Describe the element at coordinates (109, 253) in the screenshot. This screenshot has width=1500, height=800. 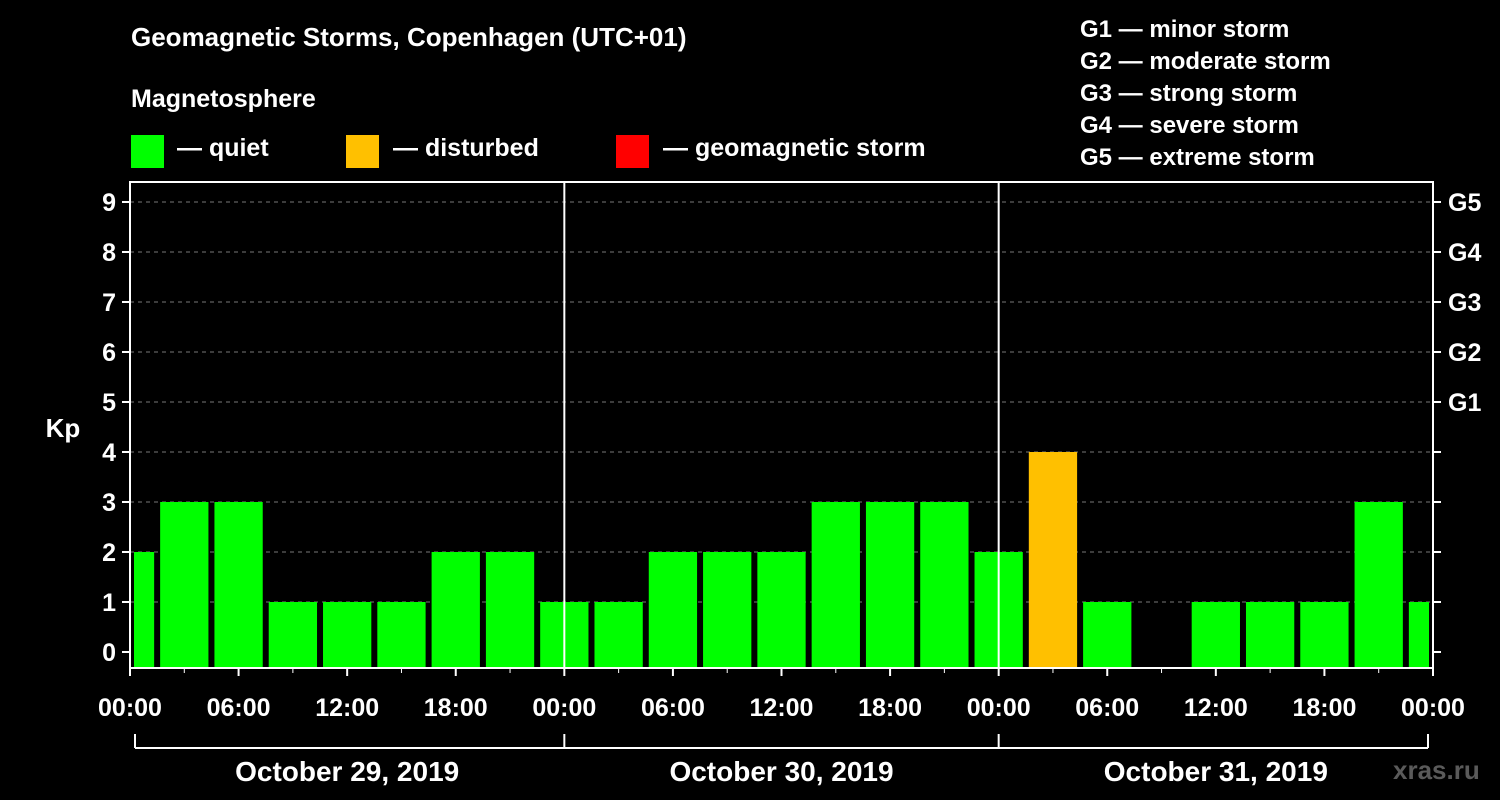
I see `y-tick-label-8: 8` at that location.